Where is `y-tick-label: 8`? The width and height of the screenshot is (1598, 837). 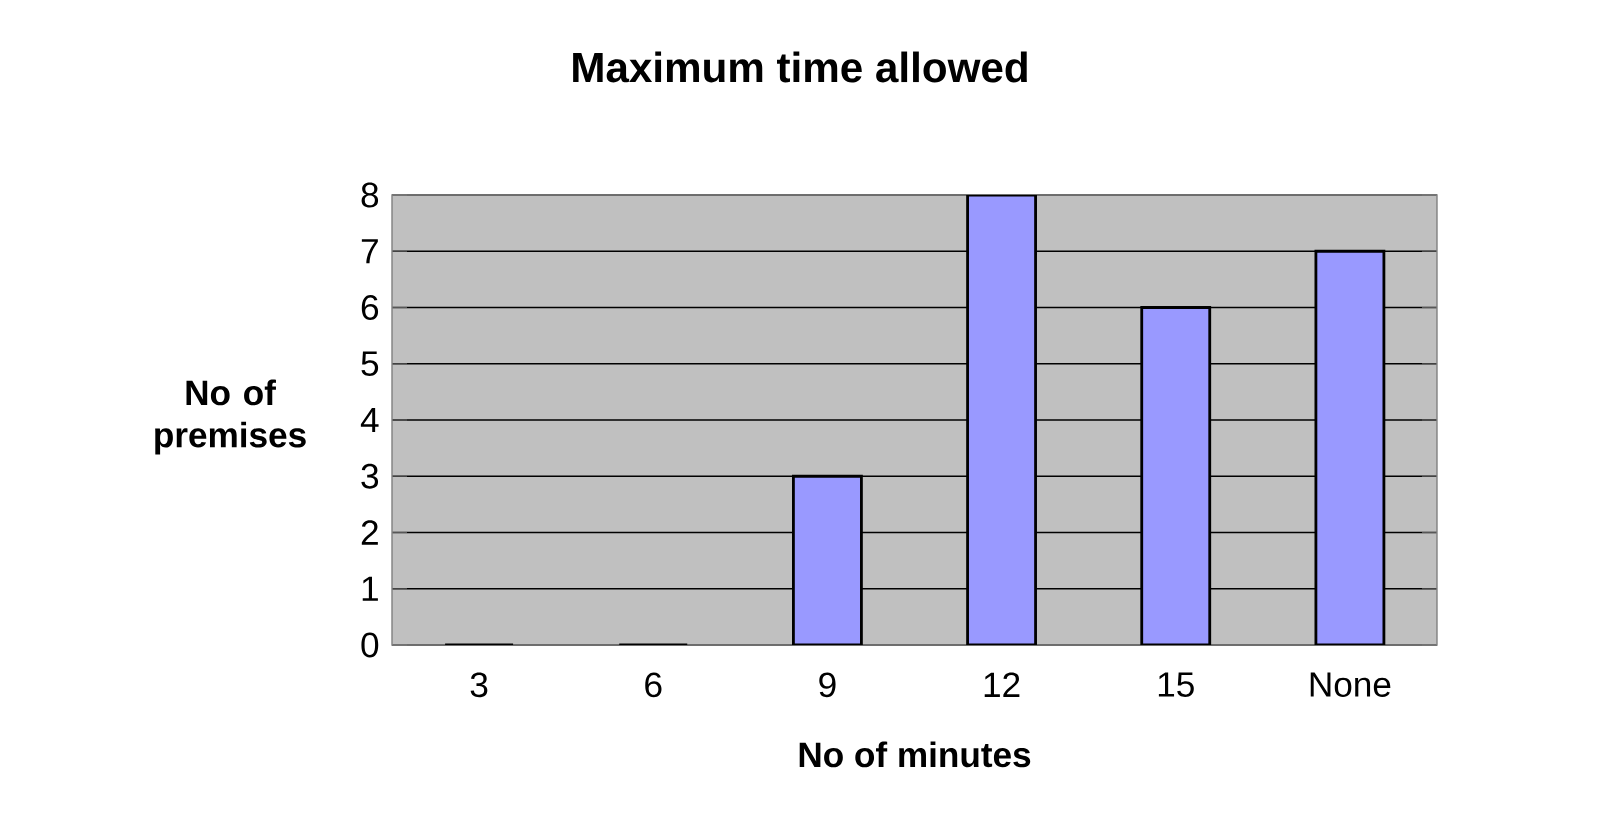 y-tick-label: 8 is located at coordinates (370, 195).